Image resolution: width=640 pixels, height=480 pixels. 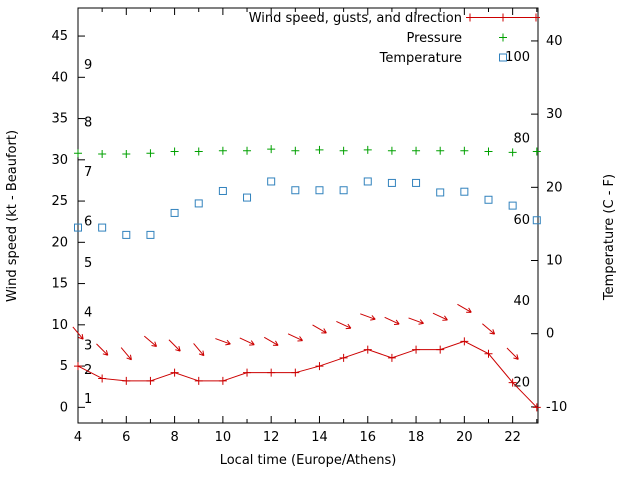 What do you see at coordinates (88, 222) in the screenshot?
I see `beaufort-label: 6` at bounding box center [88, 222].